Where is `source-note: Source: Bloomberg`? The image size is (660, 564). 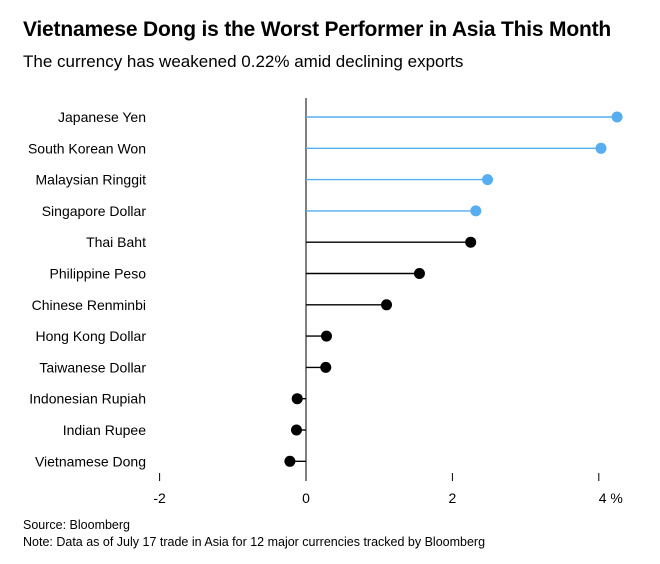
source-note: Source: Bloomberg is located at coordinates (77, 525).